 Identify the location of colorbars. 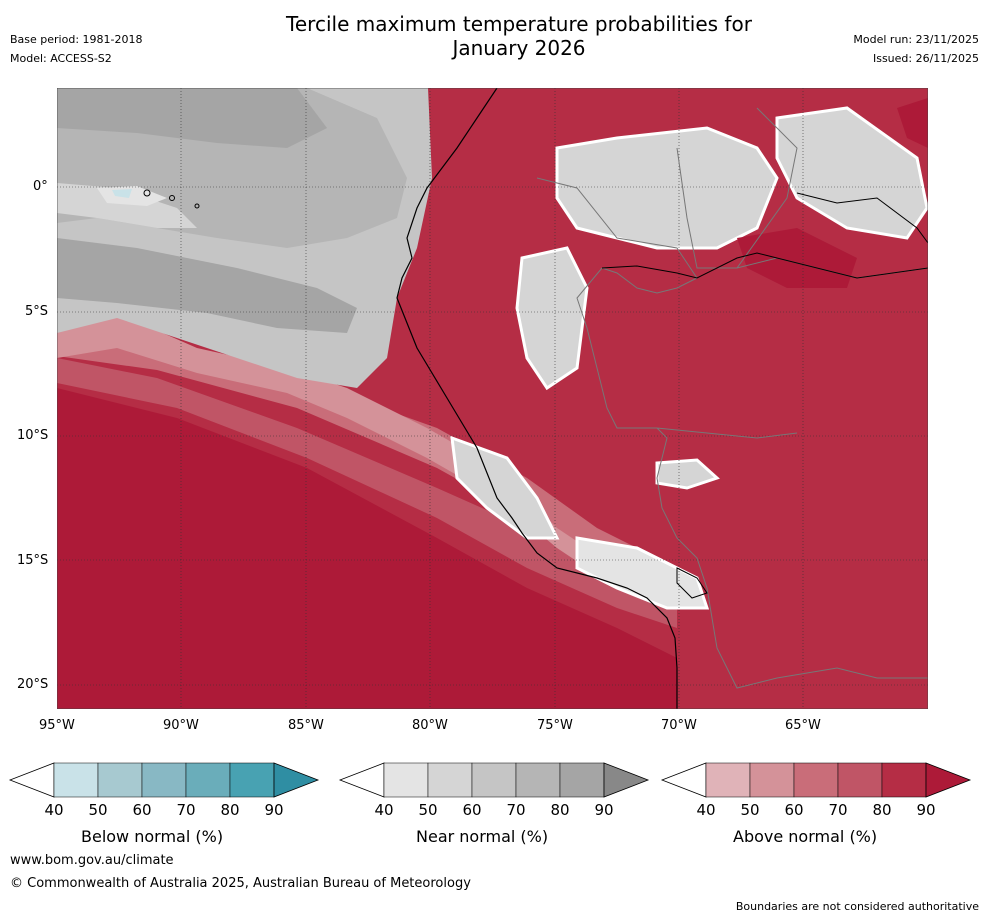
(490, 780).